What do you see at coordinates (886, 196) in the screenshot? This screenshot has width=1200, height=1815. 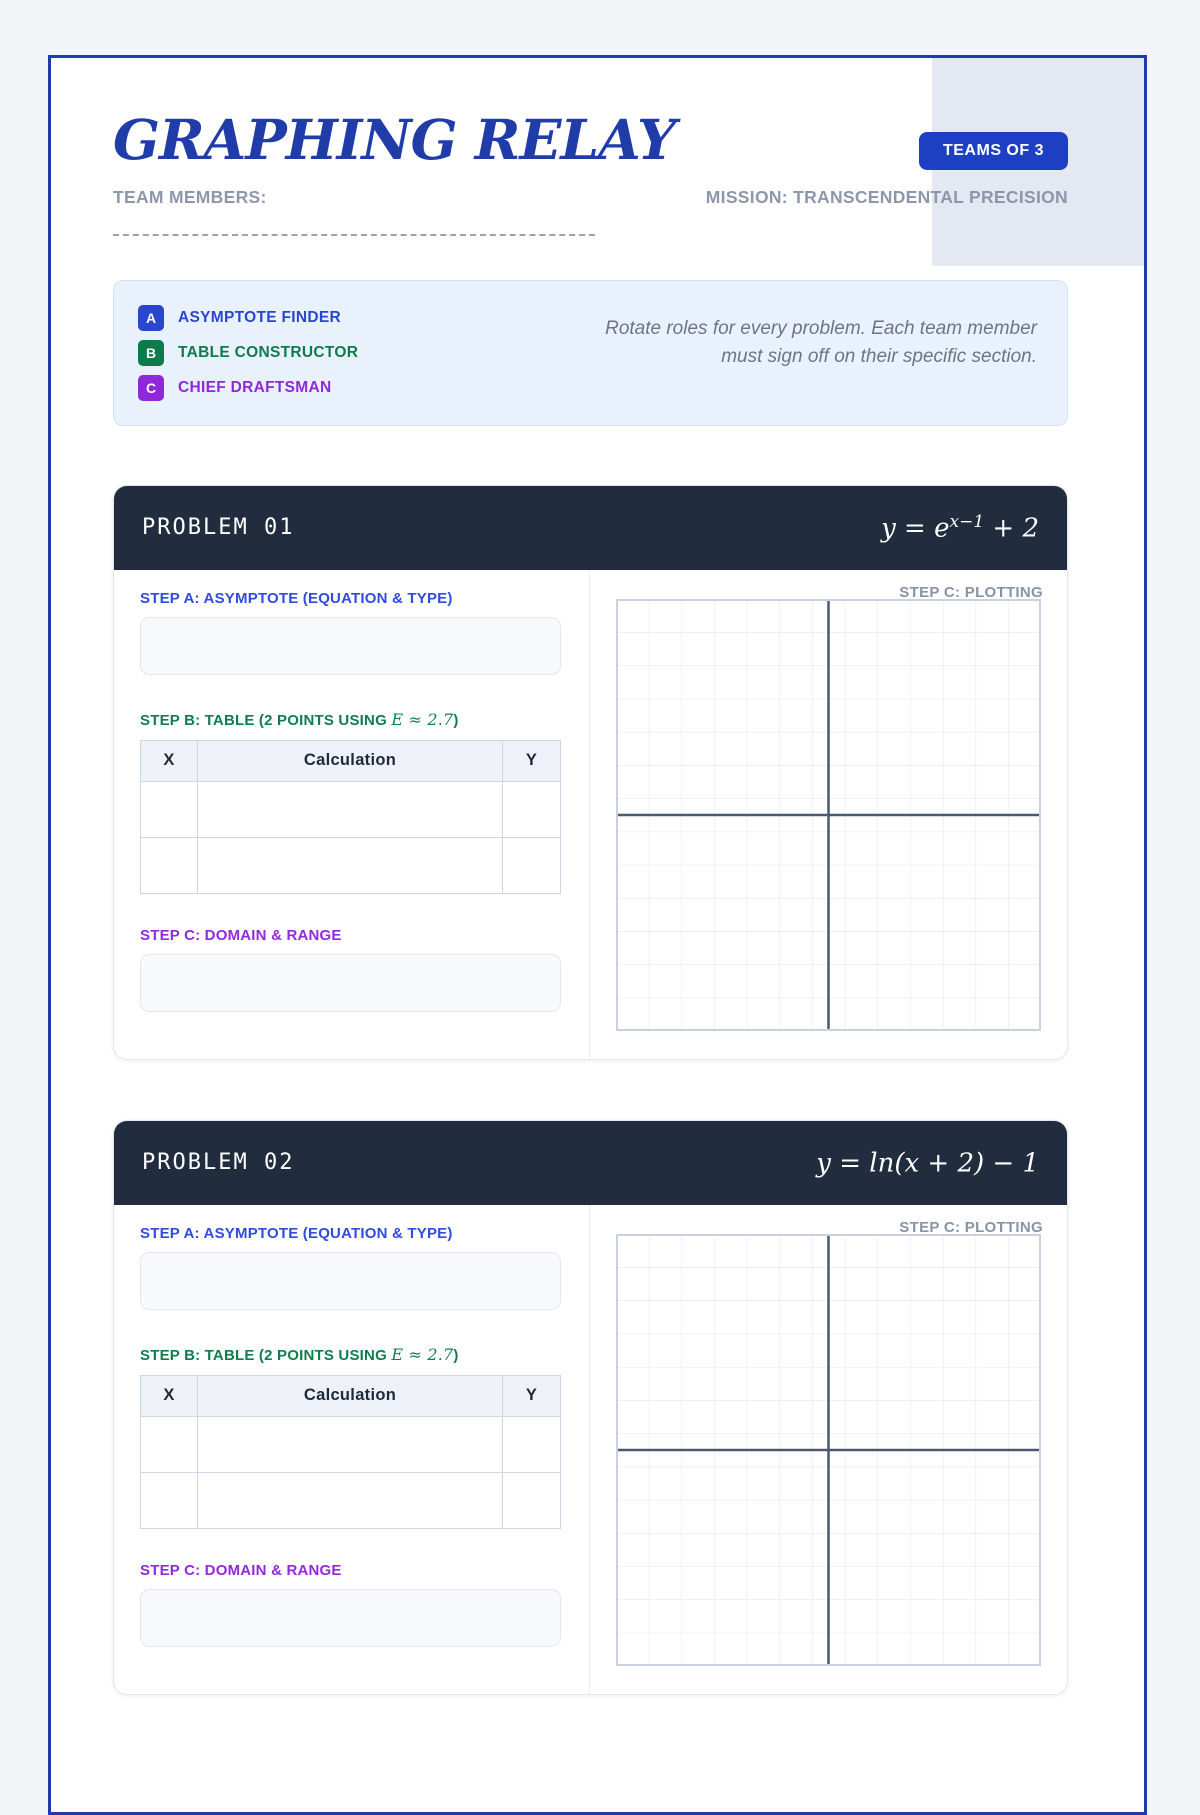 I see `mission-label: MISSION: TRANSCENDENTAL PRECISION` at bounding box center [886, 196].